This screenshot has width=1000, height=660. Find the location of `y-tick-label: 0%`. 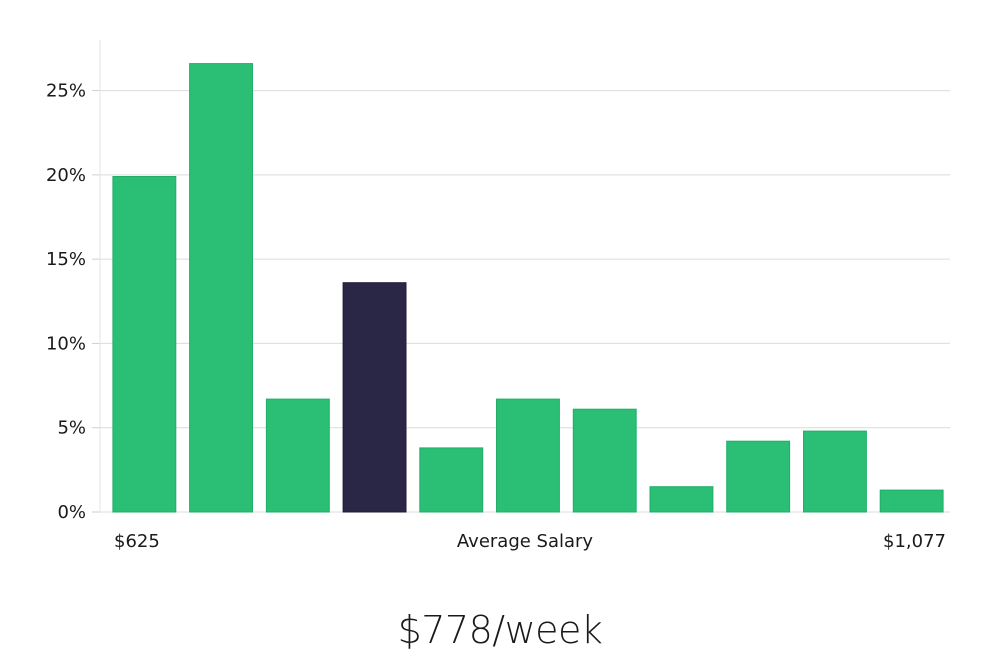

y-tick-label: 0% is located at coordinates (71, 512).